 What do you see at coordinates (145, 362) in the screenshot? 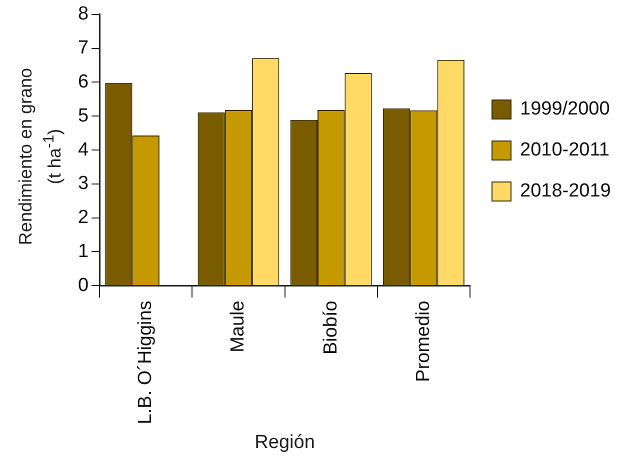
I see `x-tick-label: L.B. O´Higgins` at bounding box center [145, 362].